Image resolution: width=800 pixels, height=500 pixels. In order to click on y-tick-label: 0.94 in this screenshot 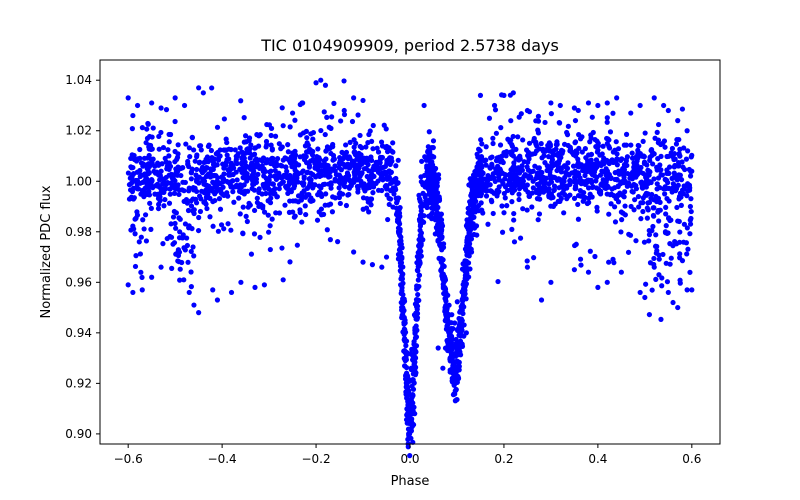, I will do `click(78, 333)`.